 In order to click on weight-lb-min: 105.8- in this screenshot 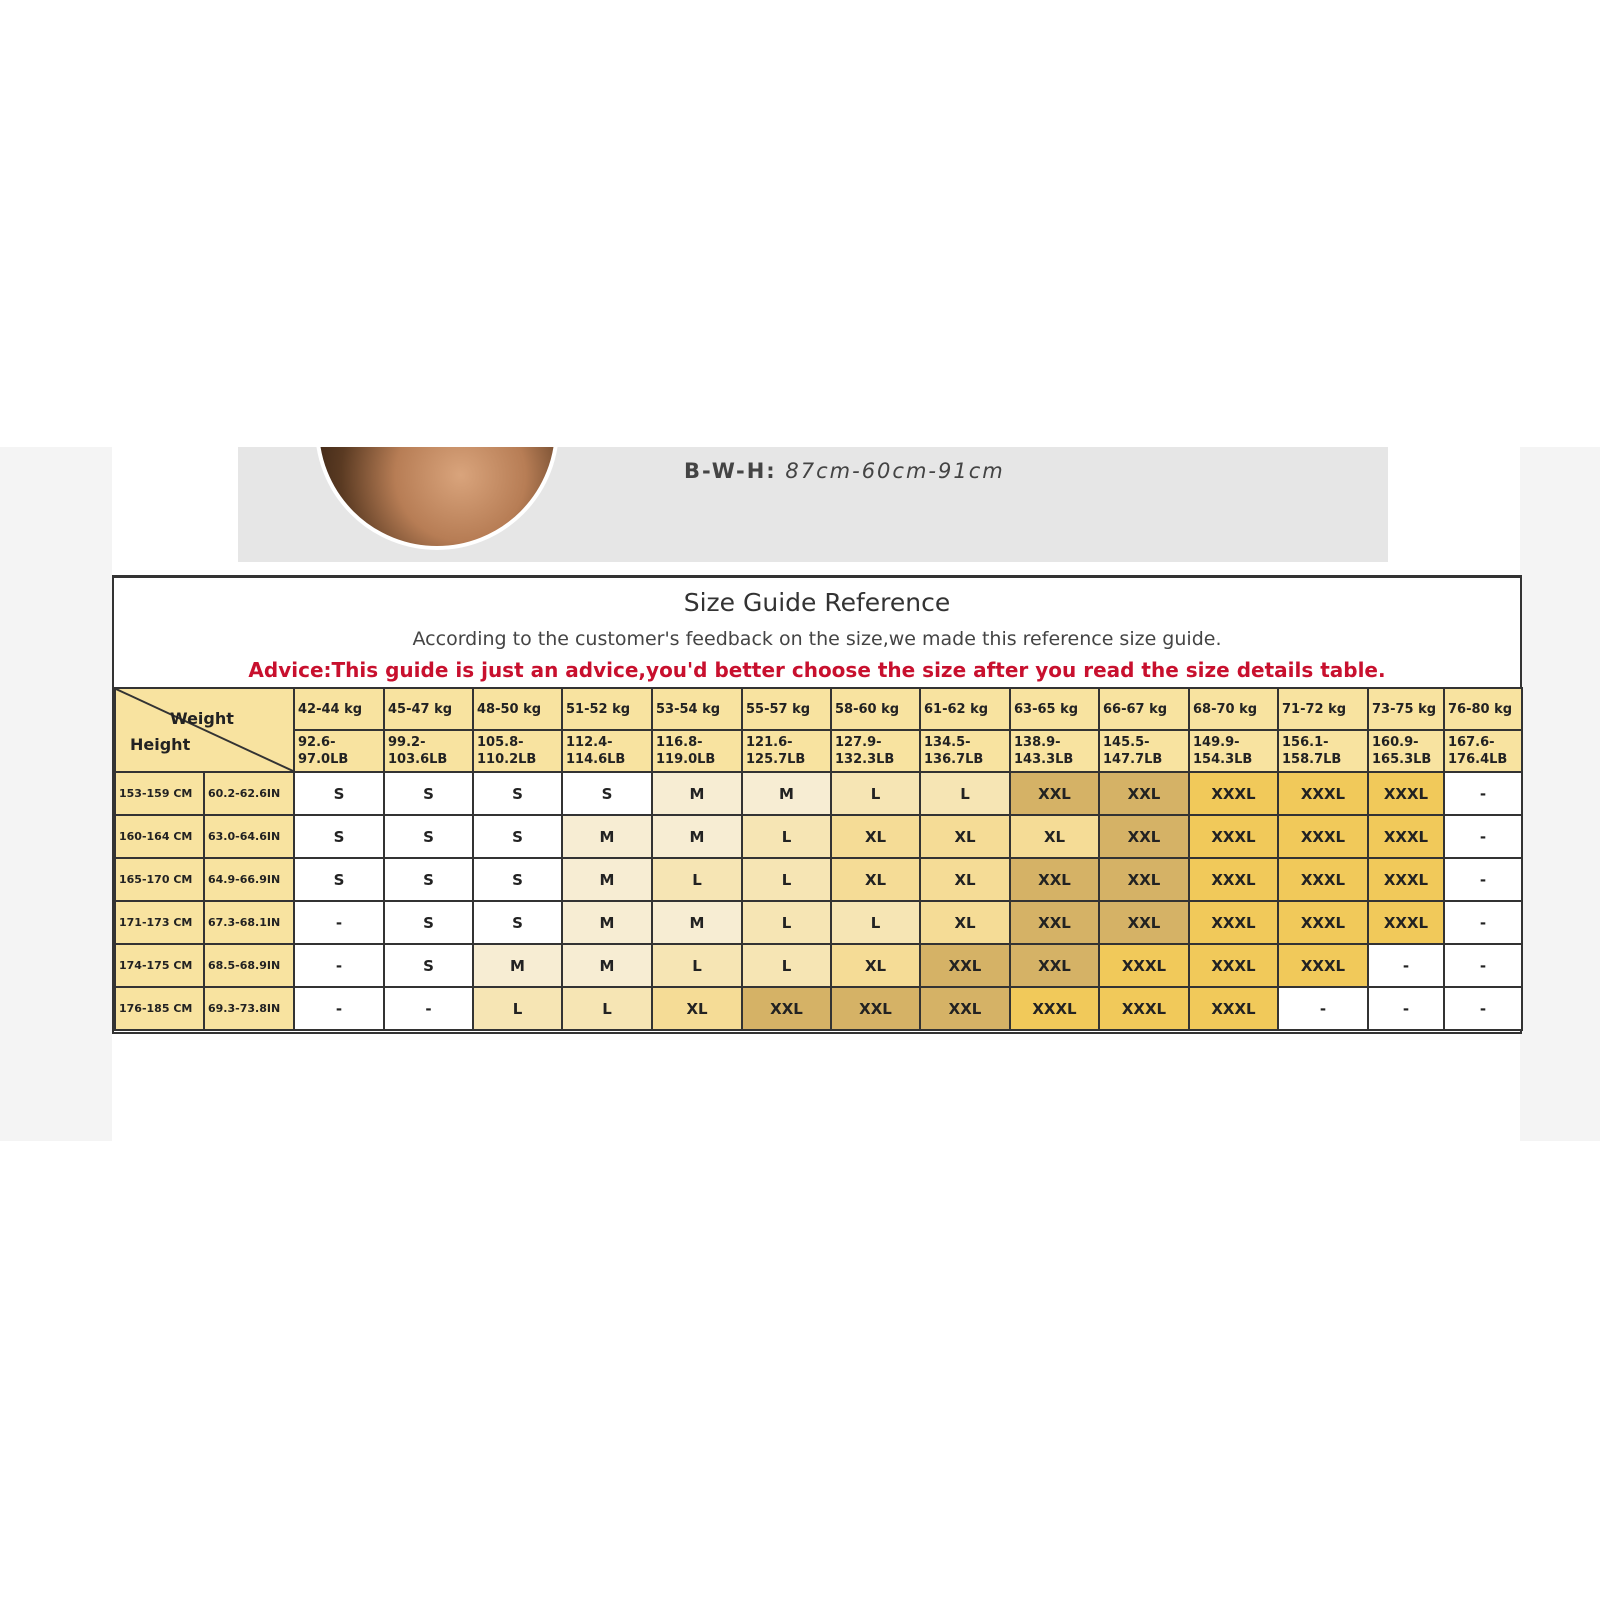, I will do `click(500, 742)`.